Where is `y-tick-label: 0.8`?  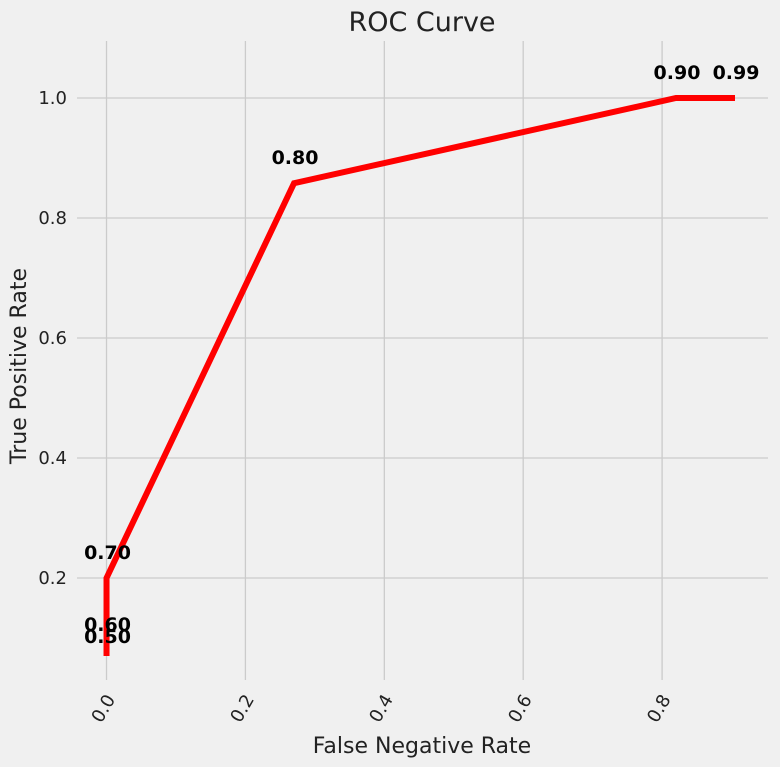 y-tick-label: 0.8 is located at coordinates (52, 218).